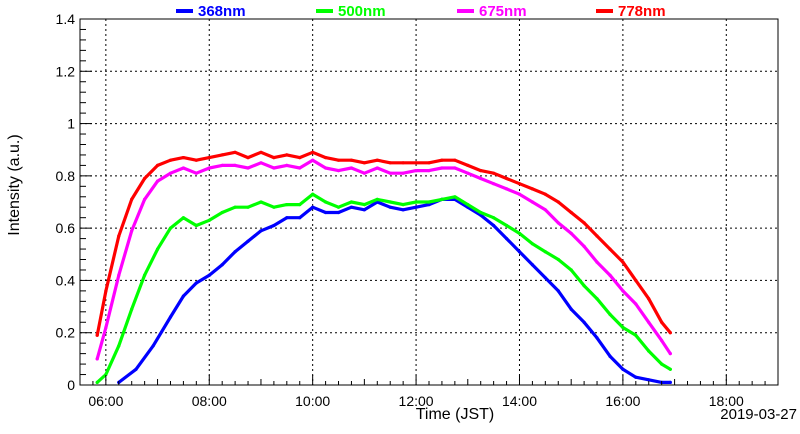 Image resolution: width=800 pixels, height=434 pixels. Describe the element at coordinates (66, 176) in the screenshot. I see `y-tick-label: 0.8` at that location.